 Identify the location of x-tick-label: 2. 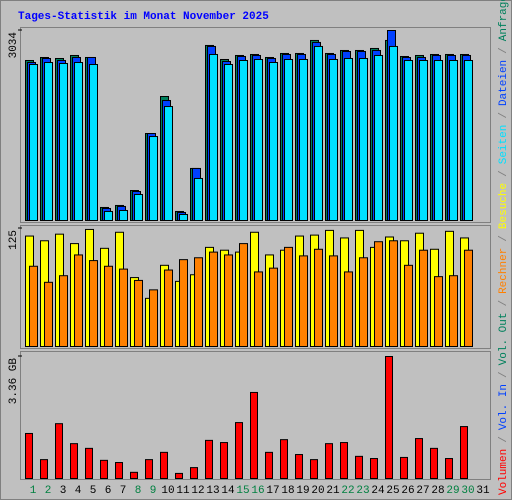
(48, 491).